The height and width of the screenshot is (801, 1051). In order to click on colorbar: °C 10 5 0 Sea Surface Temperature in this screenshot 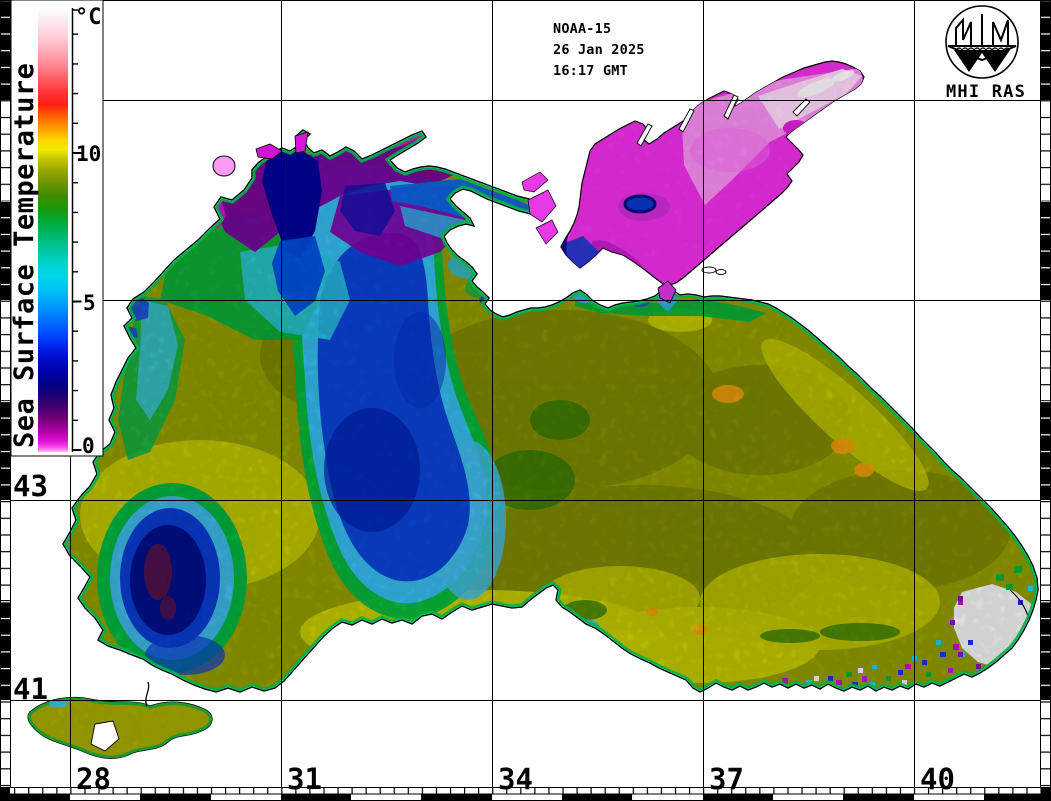, I will do `click(56, 229)`.